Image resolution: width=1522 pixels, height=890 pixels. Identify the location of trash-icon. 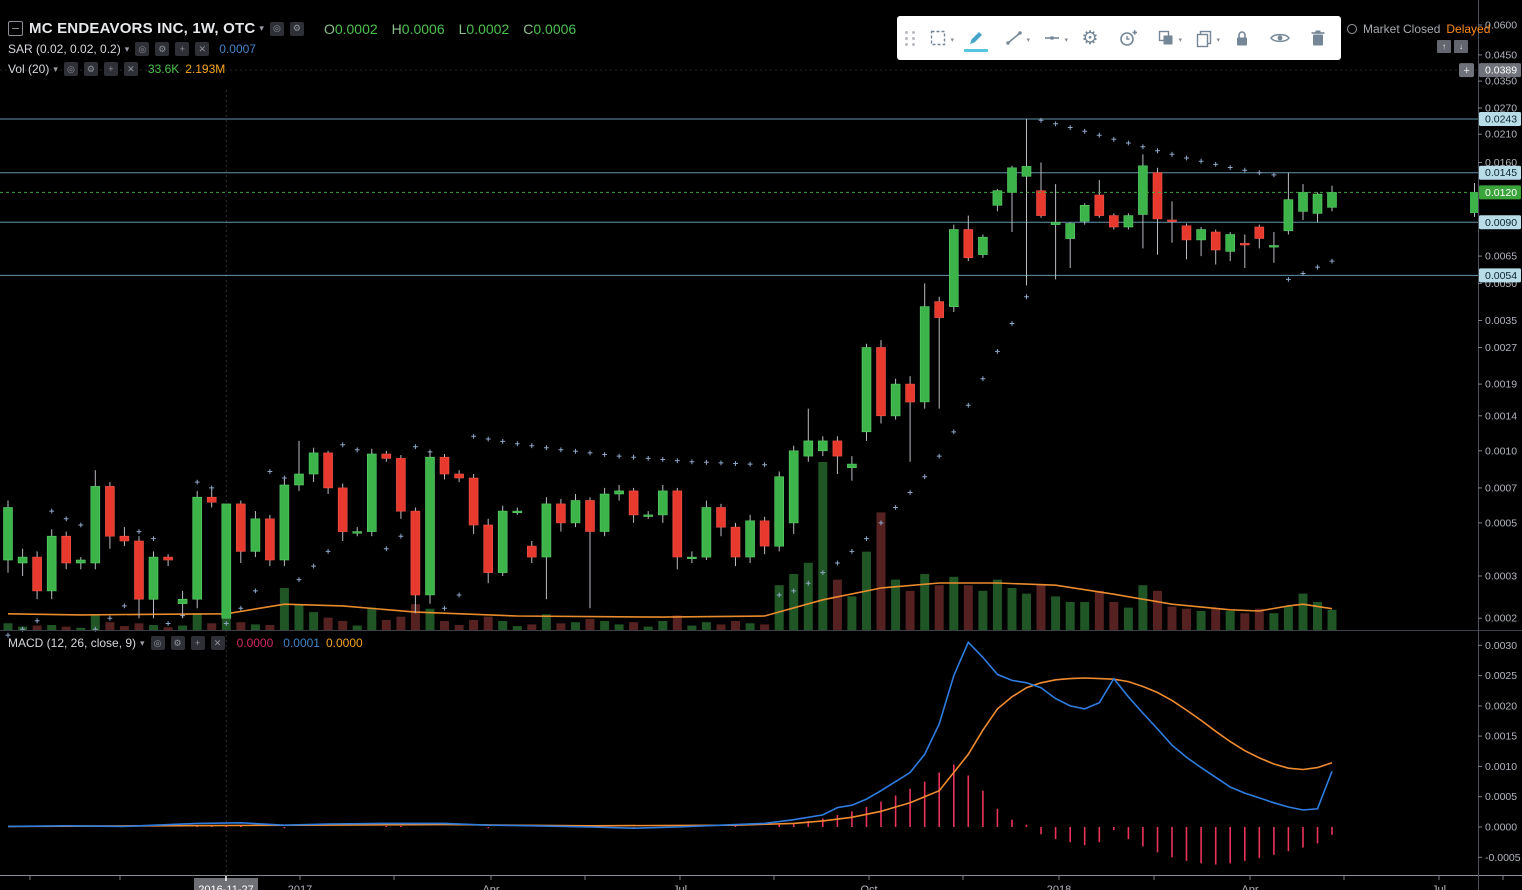
(1318, 38).